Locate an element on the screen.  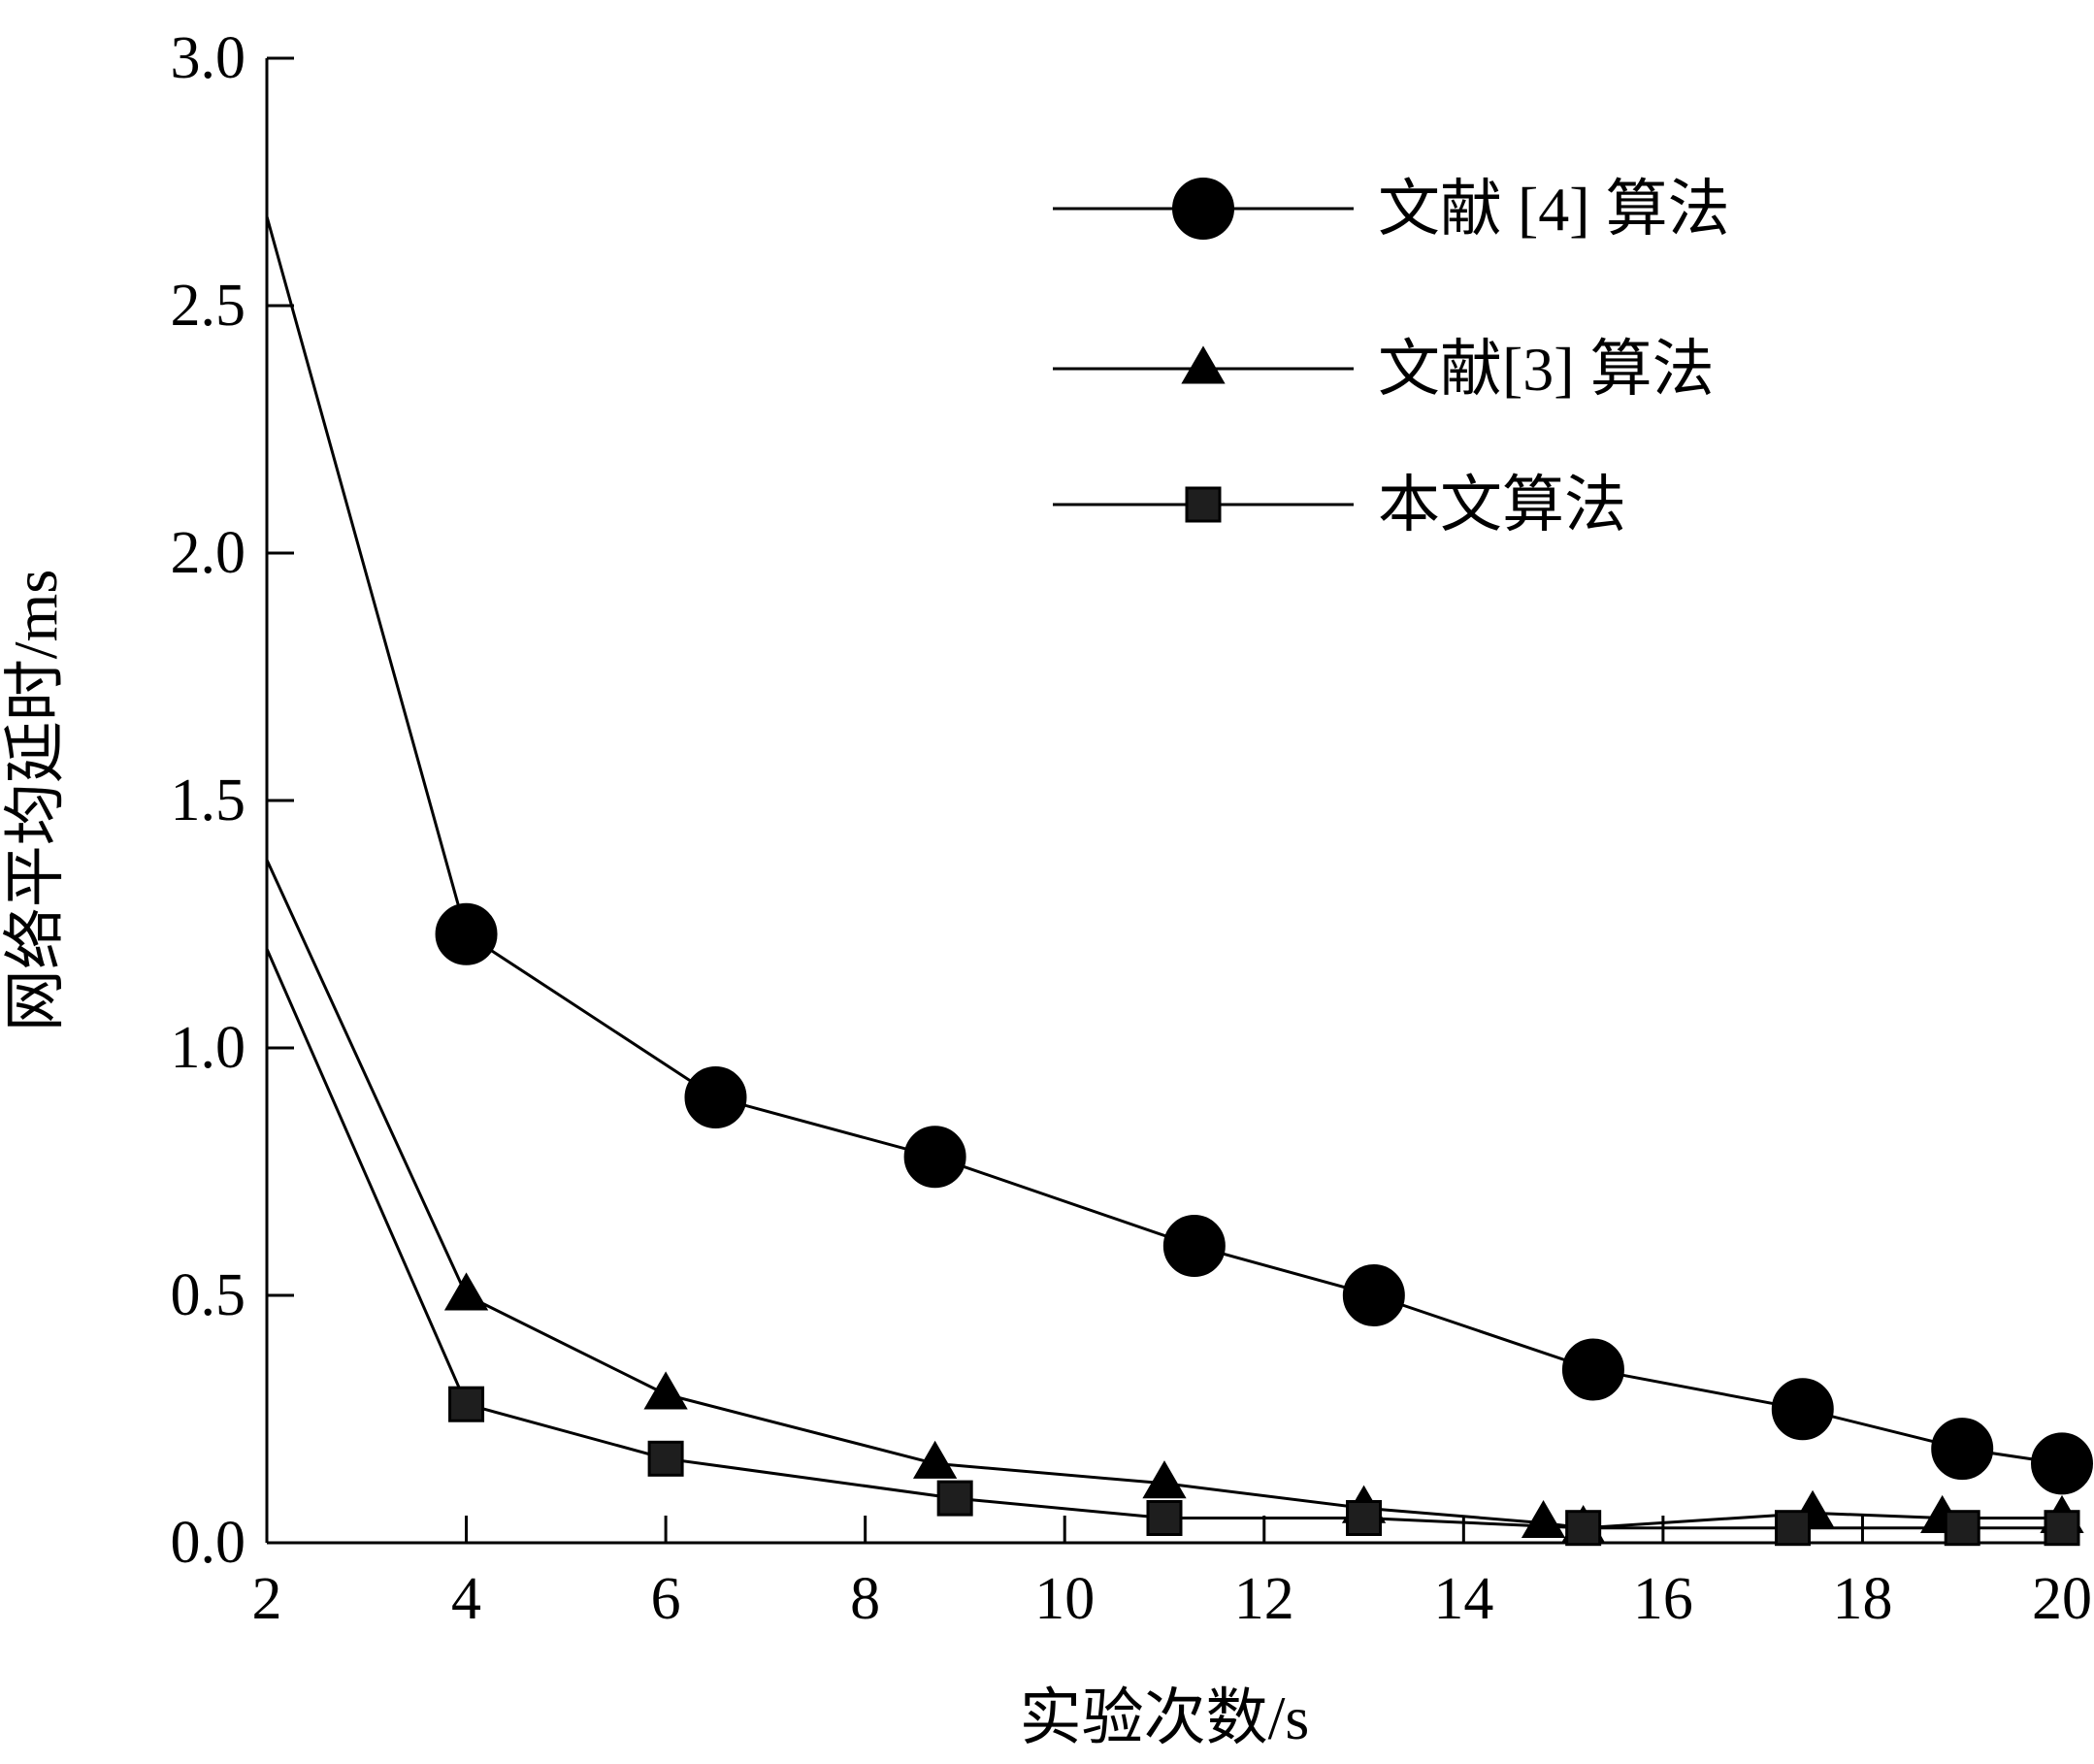
x-tick-label: 16 is located at coordinates (1663, 1599).